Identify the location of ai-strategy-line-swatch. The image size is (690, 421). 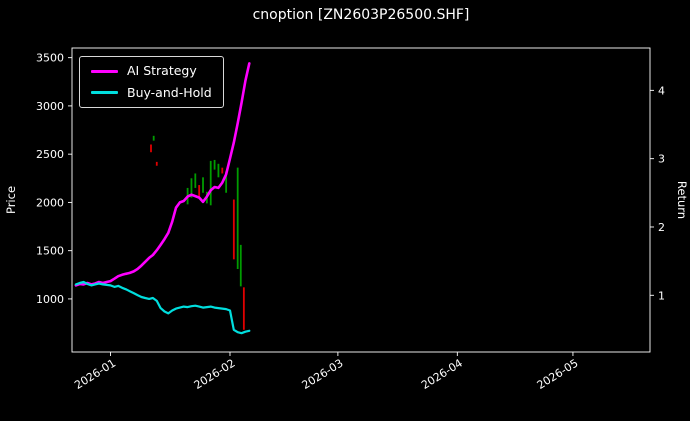
(104, 71).